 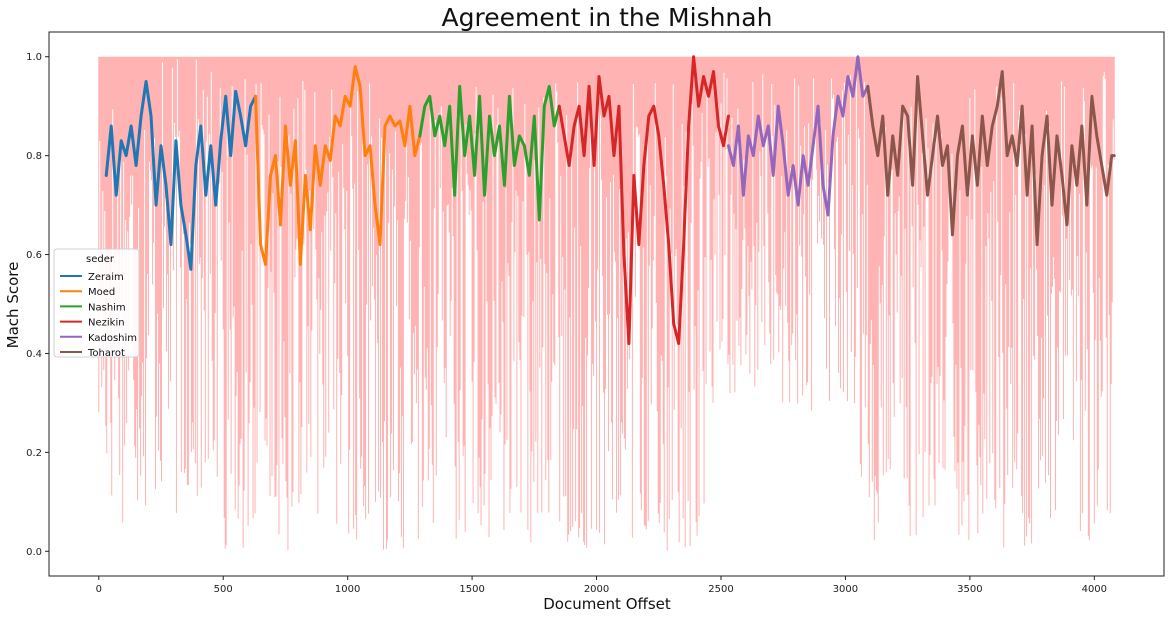 What do you see at coordinates (1094, 589) in the screenshot?
I see `x-tick-label: 4000` at bounding box center [1094, 589].